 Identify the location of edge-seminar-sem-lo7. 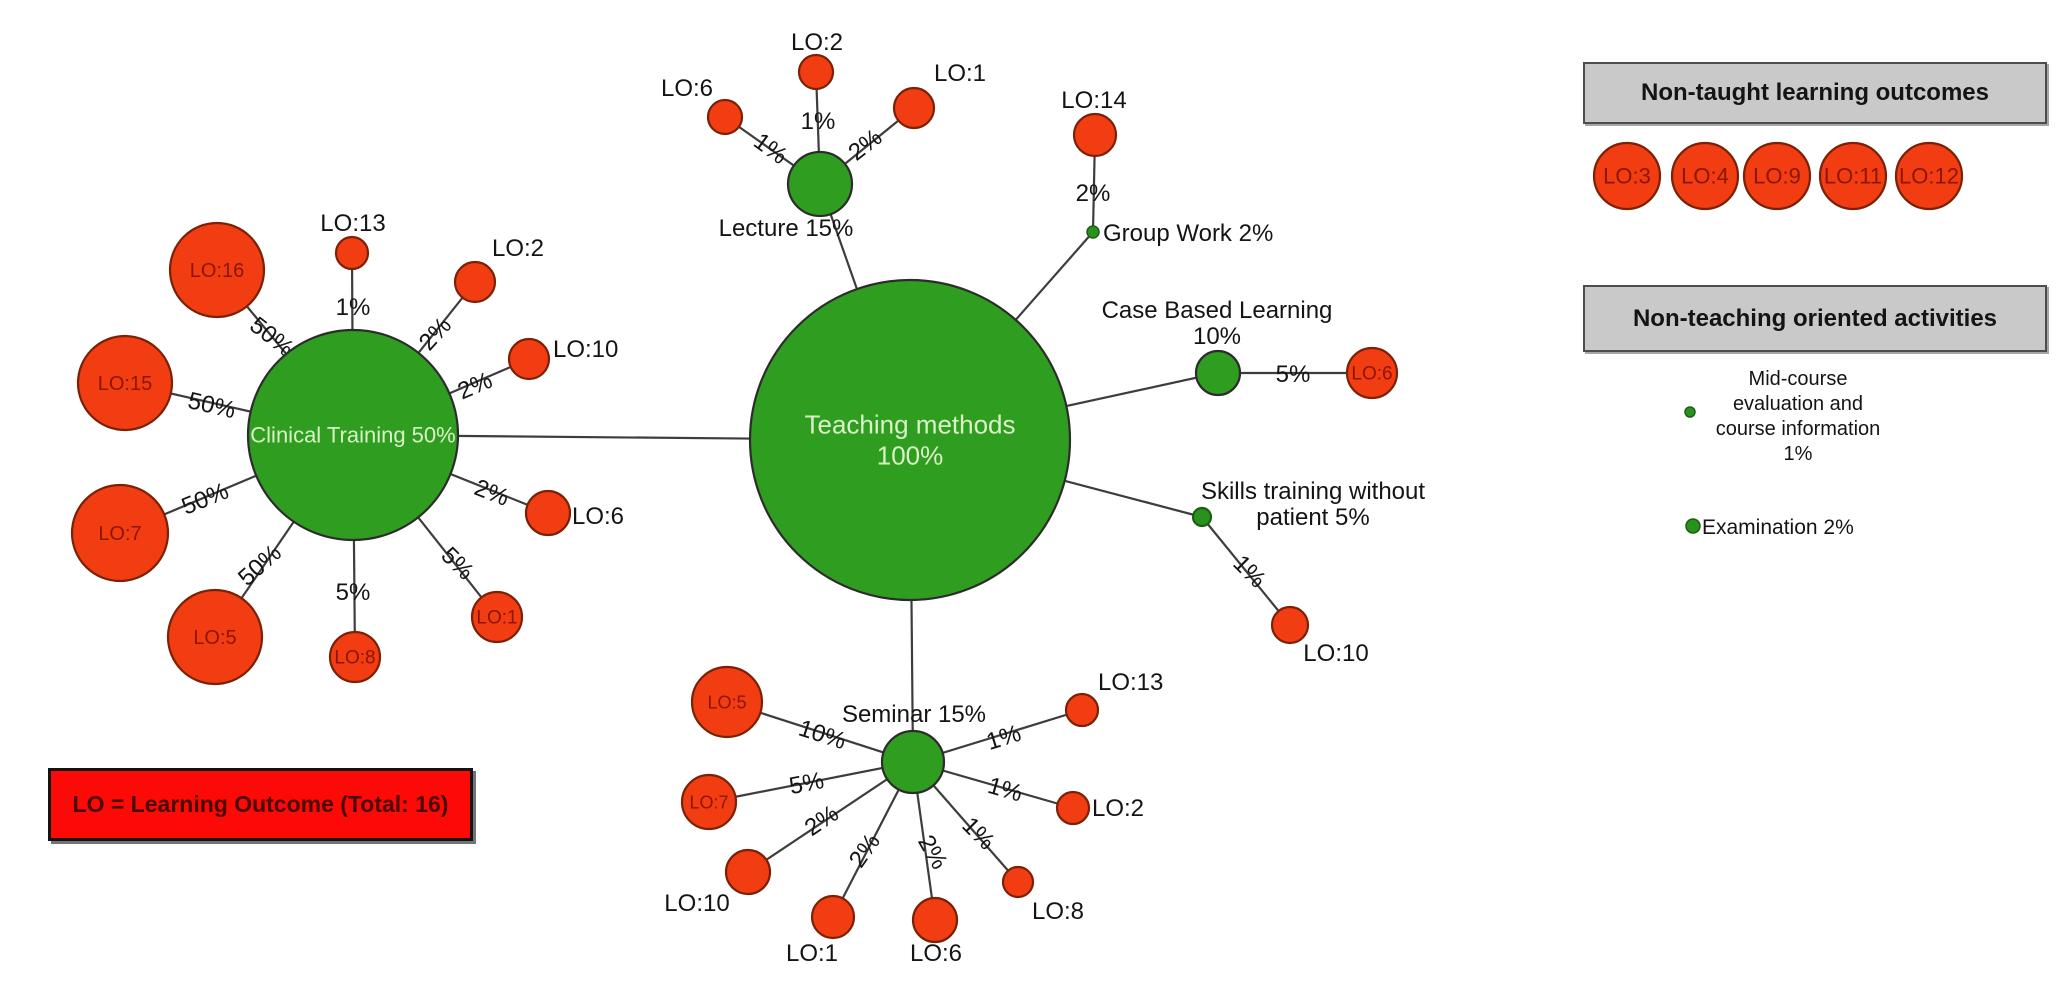
(811, 782).